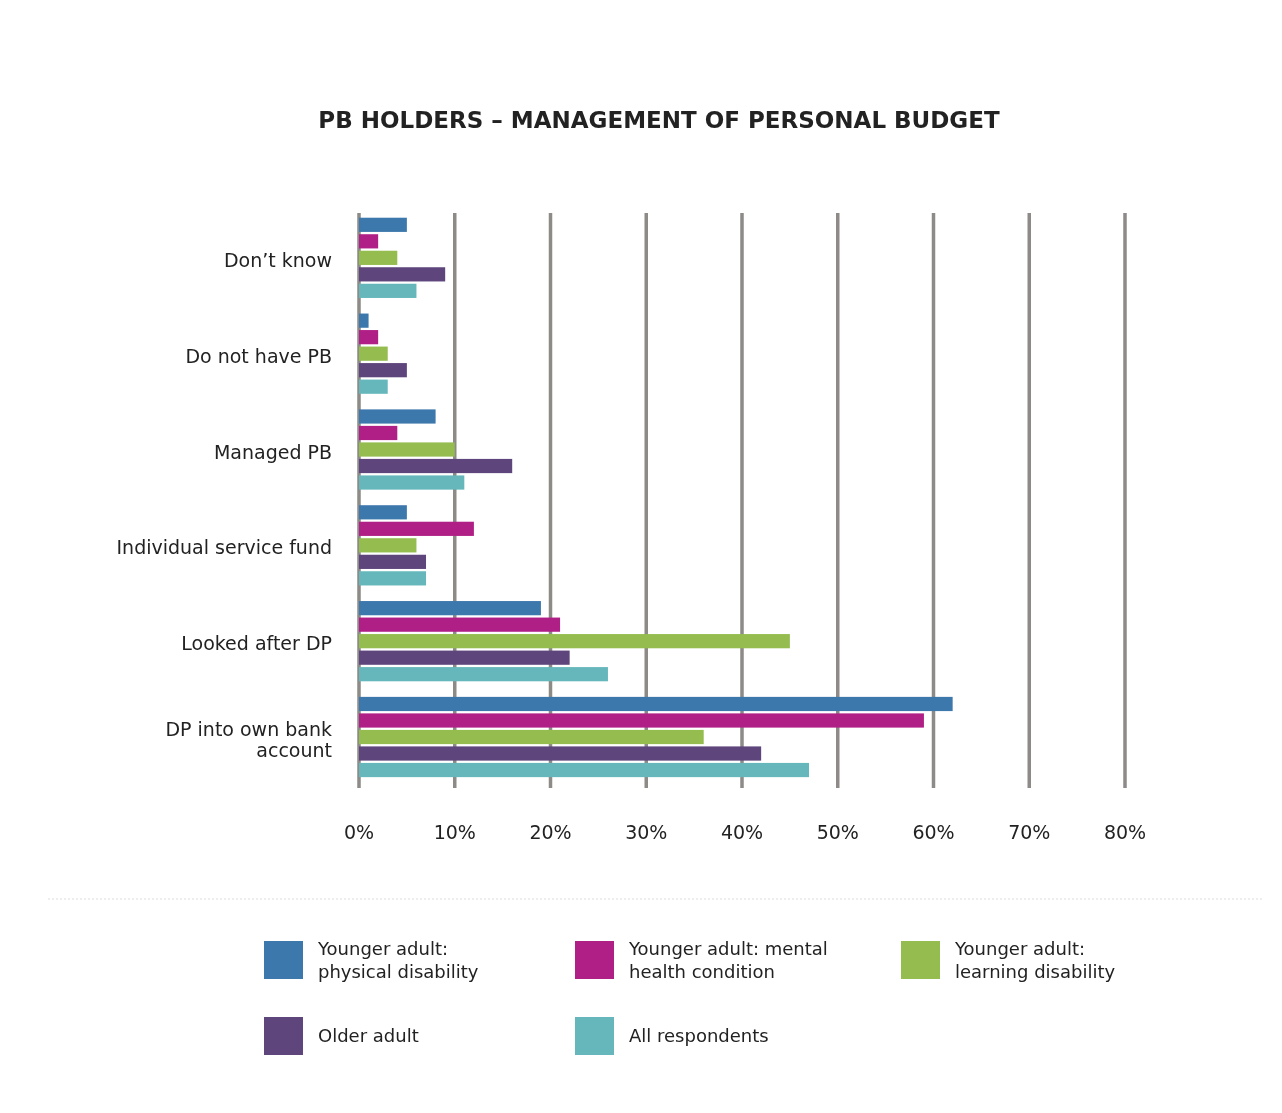 The height and width of the screenshot is (1113, 1282). I want to click on x-tick-label: 10%, so click(454, 832).